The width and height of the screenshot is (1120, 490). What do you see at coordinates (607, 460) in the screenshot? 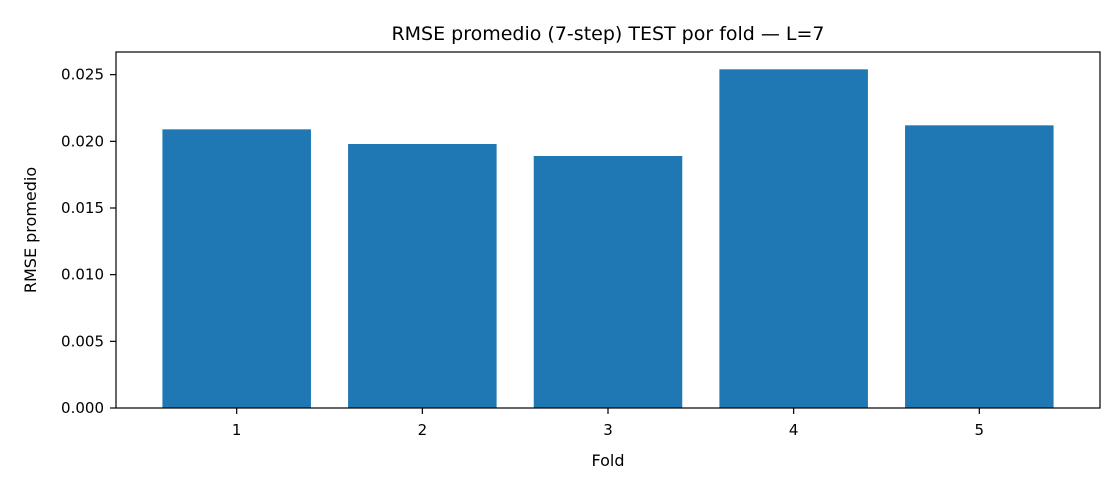
I see `x-axis-label: Fold` at bounding box center [607, 460].